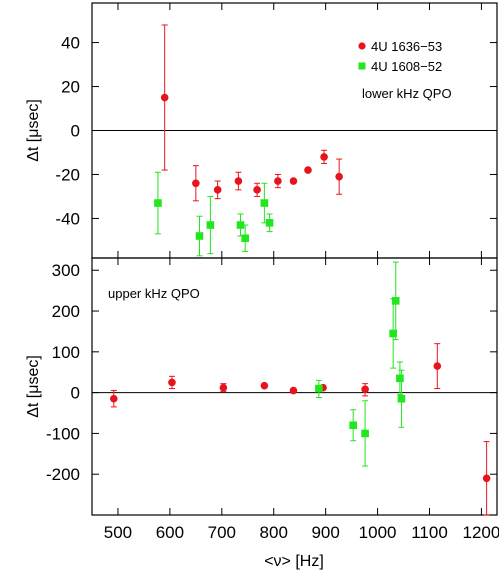 The height and width of the screenshot is (576, 499). What do you see at coordinates (406, 66) in the screenshot?
I see `legend-label-4u1608: 4U 1608−52` at bounding box center [406, 66].